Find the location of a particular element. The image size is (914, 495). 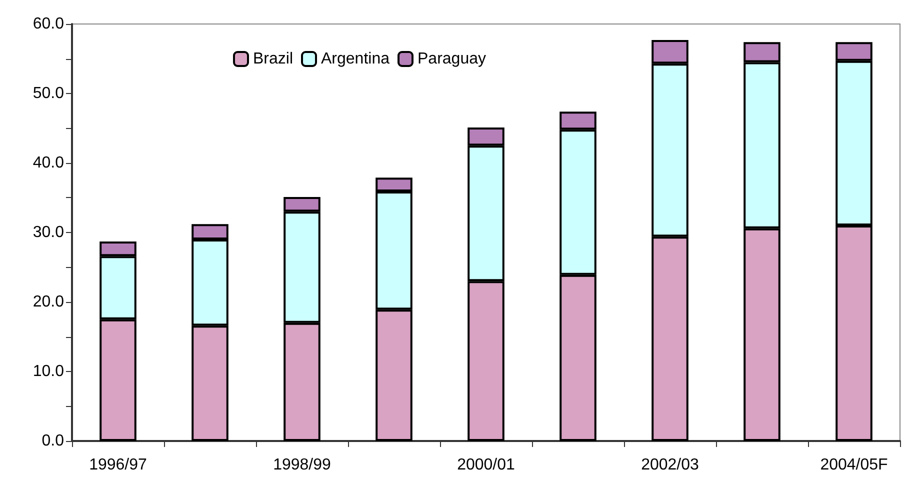

y-tick-label: 50.0 is located at coordinates (48, 93).